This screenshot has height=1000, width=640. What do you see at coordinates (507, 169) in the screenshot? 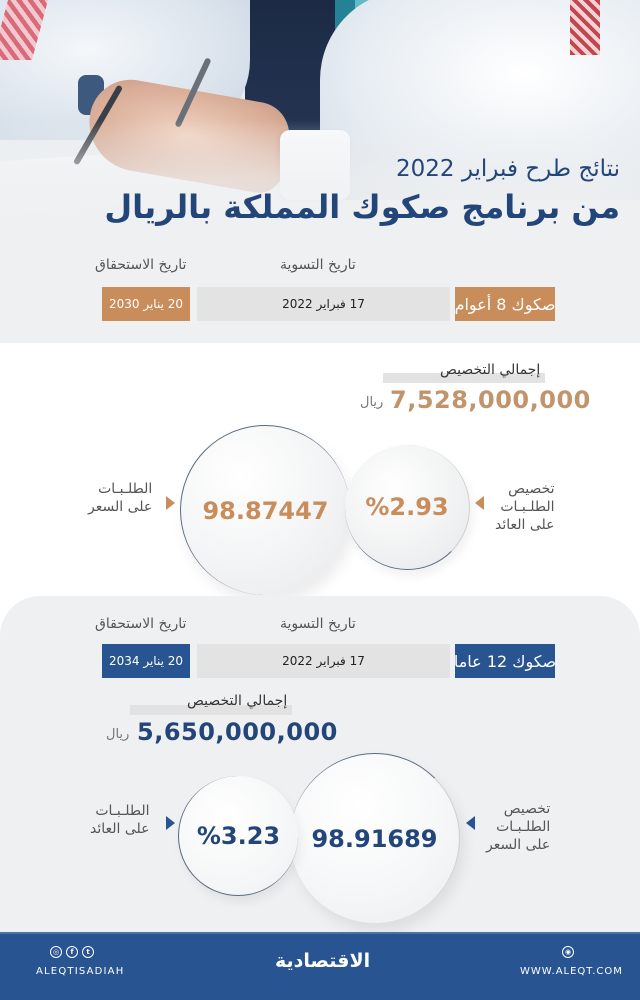
I see `page-subtitle: نتائج طرح فبراير 2022` at bounding box center [507, 169].